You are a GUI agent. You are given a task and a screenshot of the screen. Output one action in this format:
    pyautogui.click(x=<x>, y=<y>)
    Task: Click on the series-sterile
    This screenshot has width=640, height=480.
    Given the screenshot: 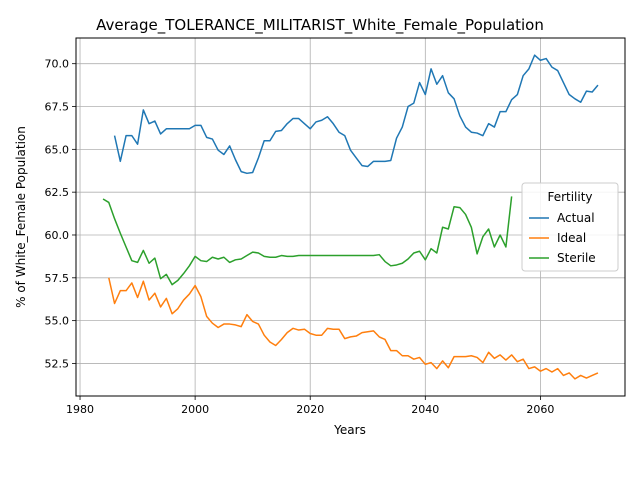 What is the action you would take?
    pyautogui.click(x=307, y=241)
    